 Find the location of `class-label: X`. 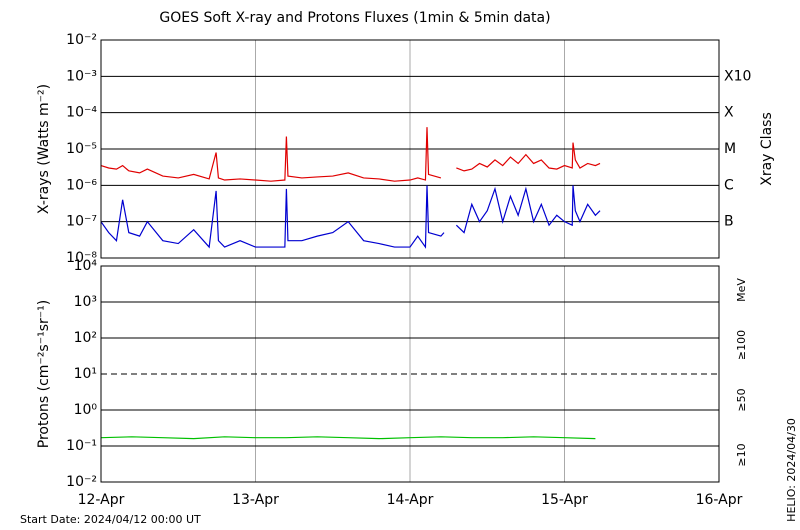

class-label: X is located at coordinates (729, 113).